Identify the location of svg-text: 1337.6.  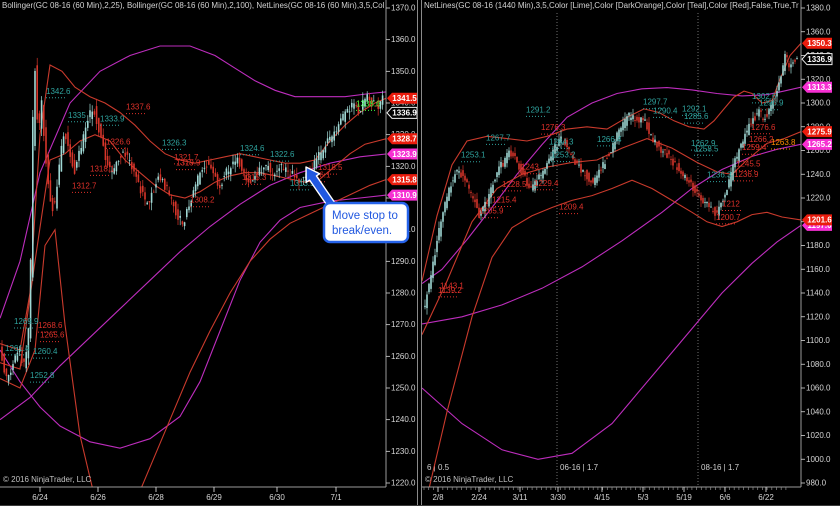
(138, 107).